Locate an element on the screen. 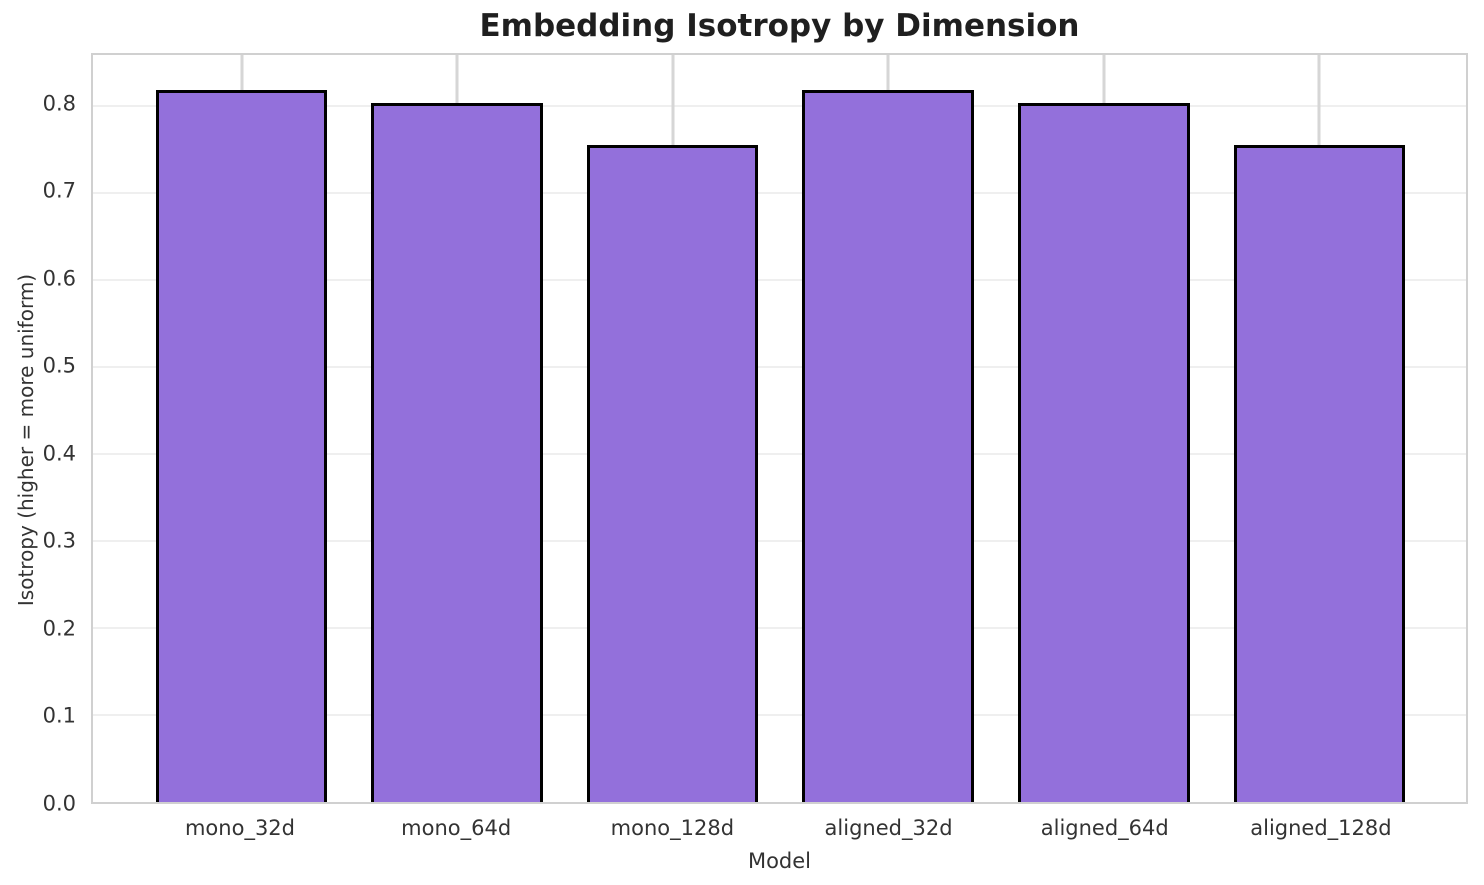  y-axis-tick-labels: 0.0 0.1 0.2 0.3 0.4 0.5 0.6 0.7 0.8 is located at coordinates (38, 433).